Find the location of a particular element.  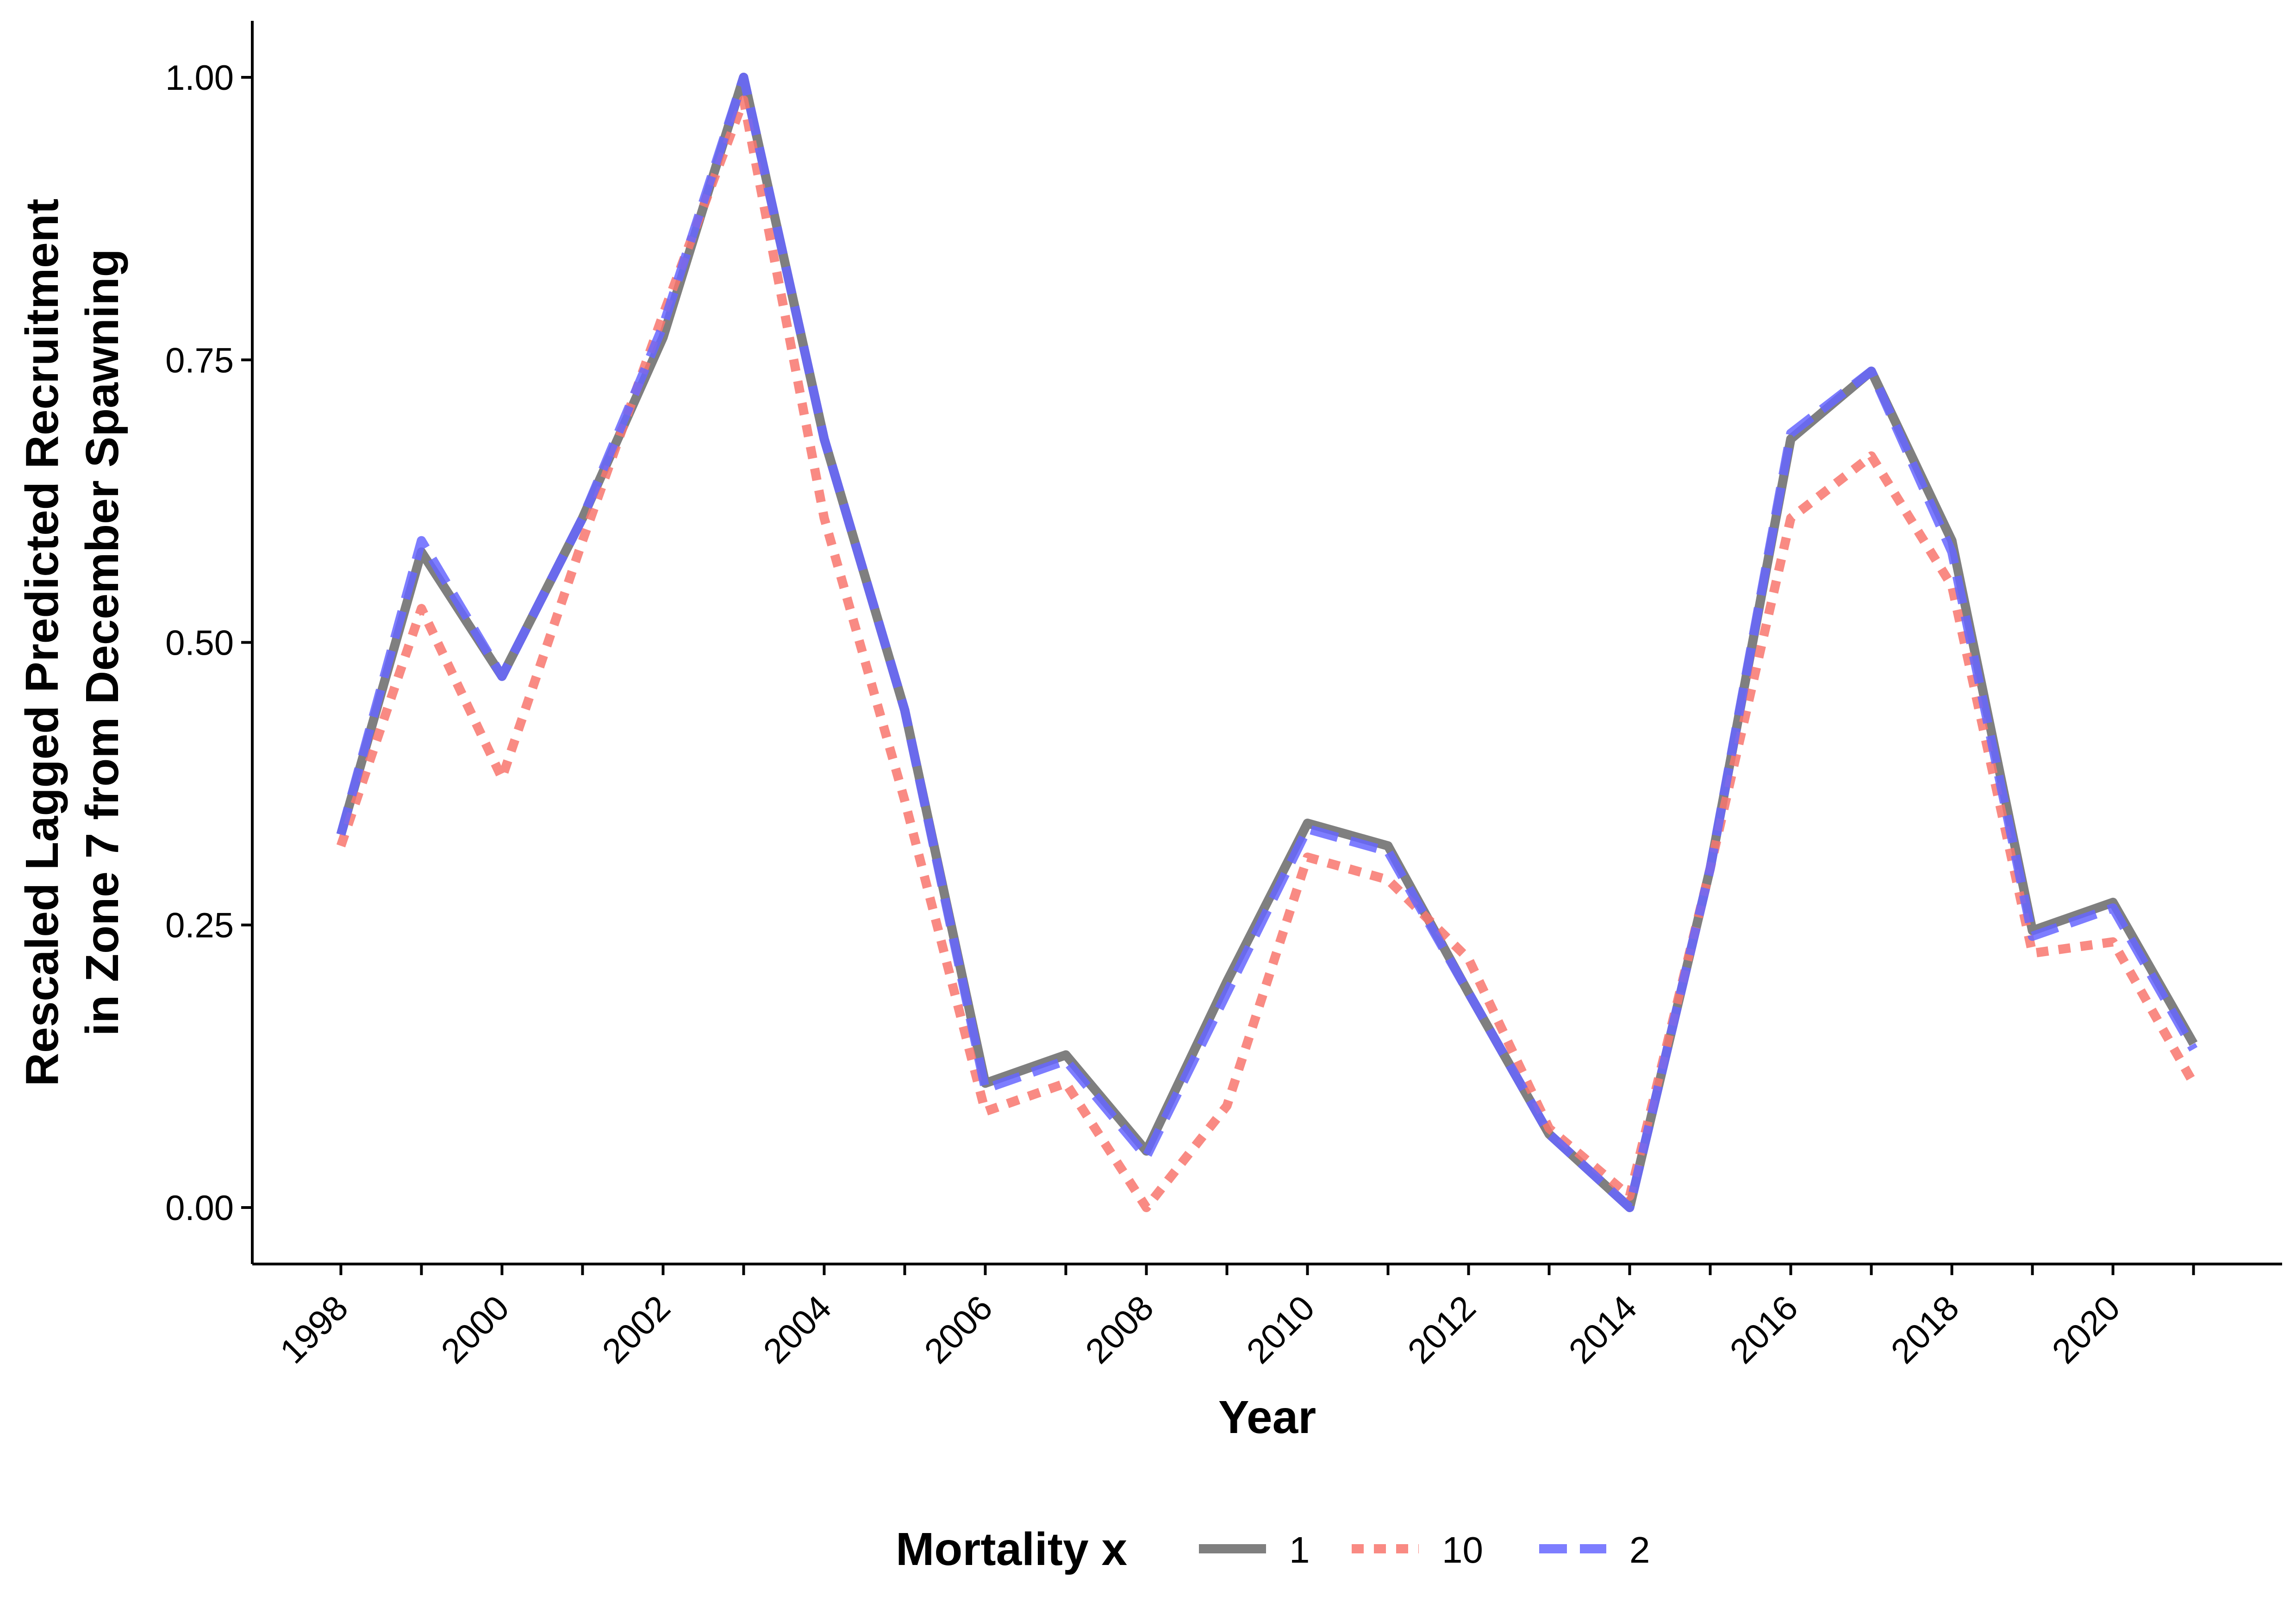

y-tick-label: 1.00 is located at coordinates (199, 78).